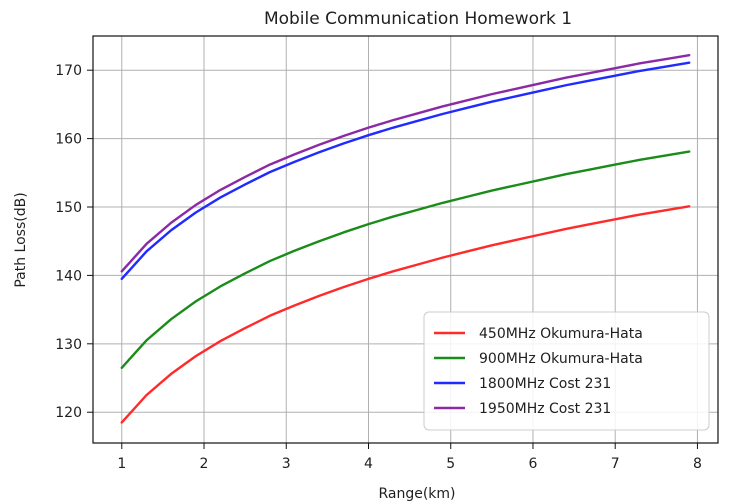  What do you see at coordinates (204, 464) in the screenshot?
I see `x-tick-label: 2` at bounding box center [204, 464].